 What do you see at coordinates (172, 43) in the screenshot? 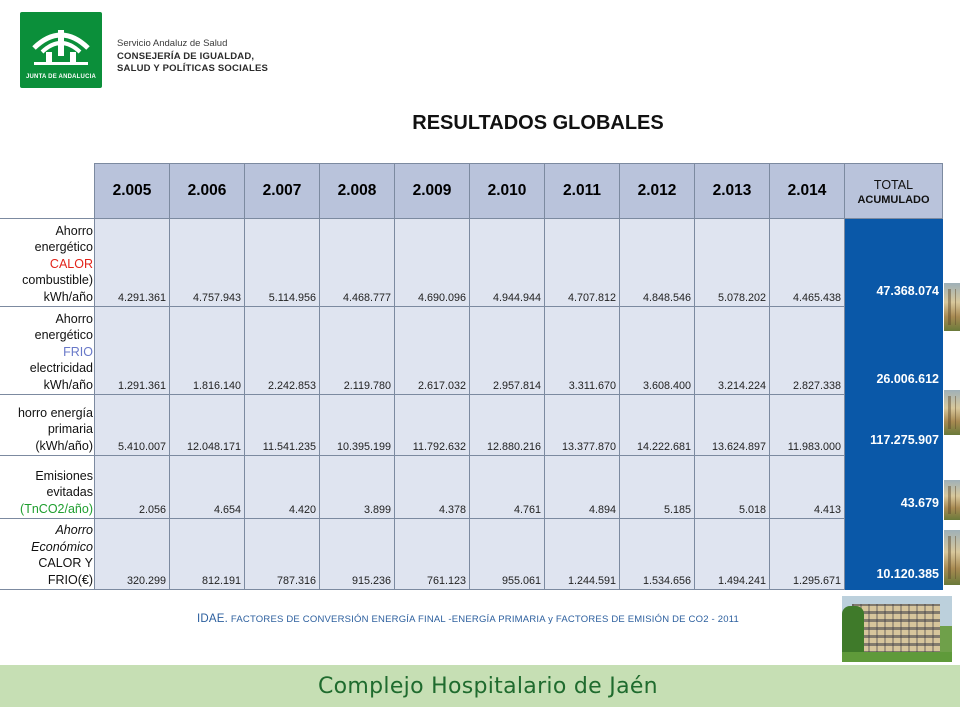
I see `org-line-1: Servicio Andaluz de Salud` at bounding box center [172, 43].